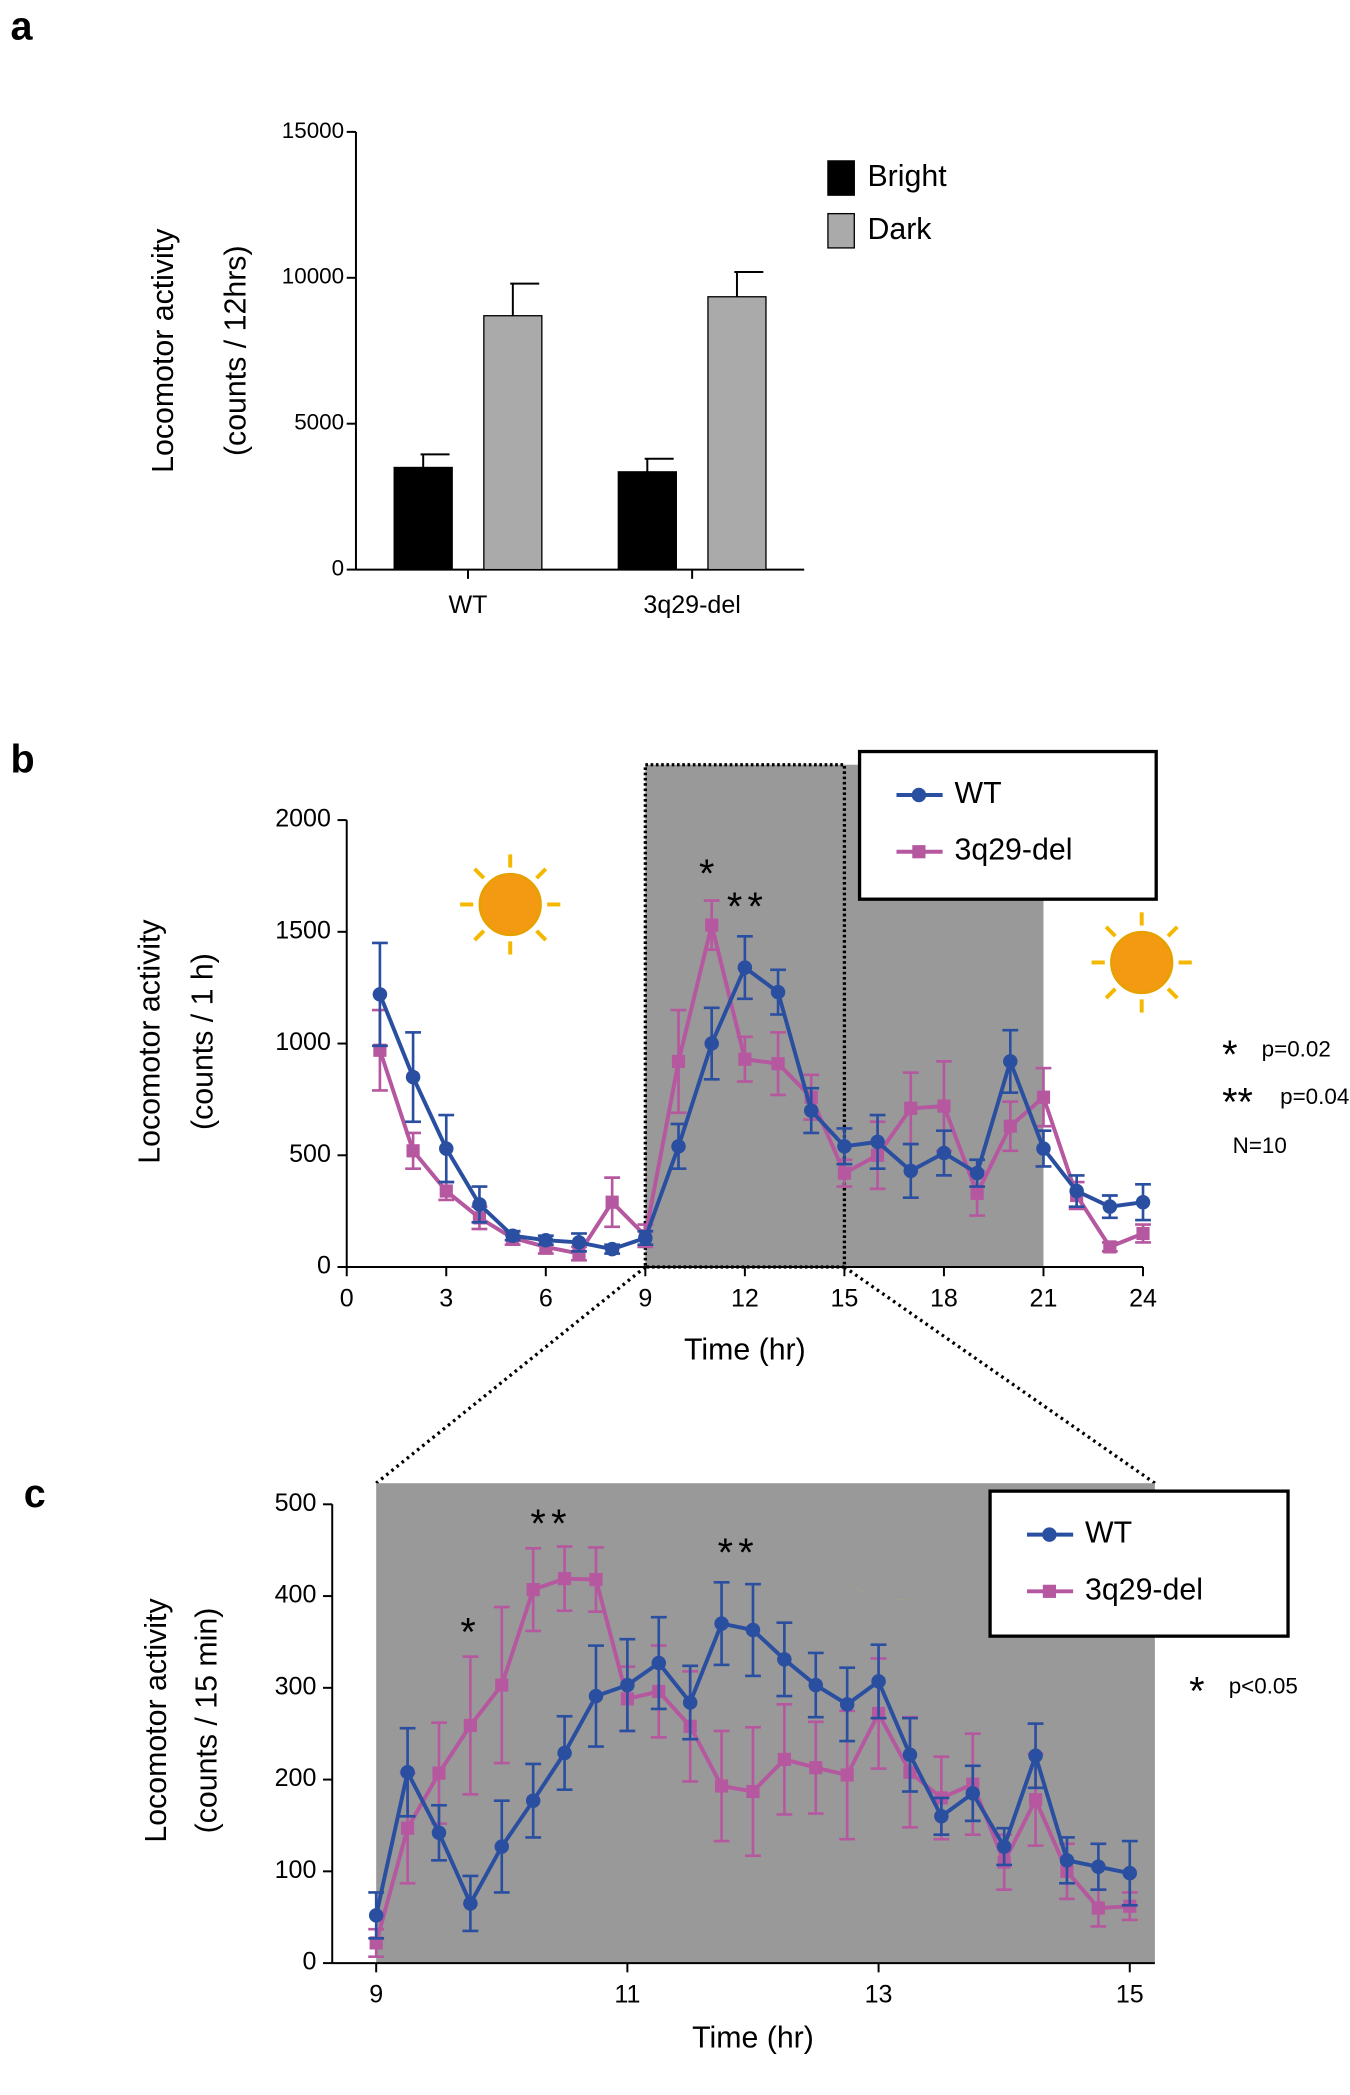 The image size is (1350, 2095). Describe the element at coordinates (1139, 1563) in the screenshot. I see `legend-box` at that location.